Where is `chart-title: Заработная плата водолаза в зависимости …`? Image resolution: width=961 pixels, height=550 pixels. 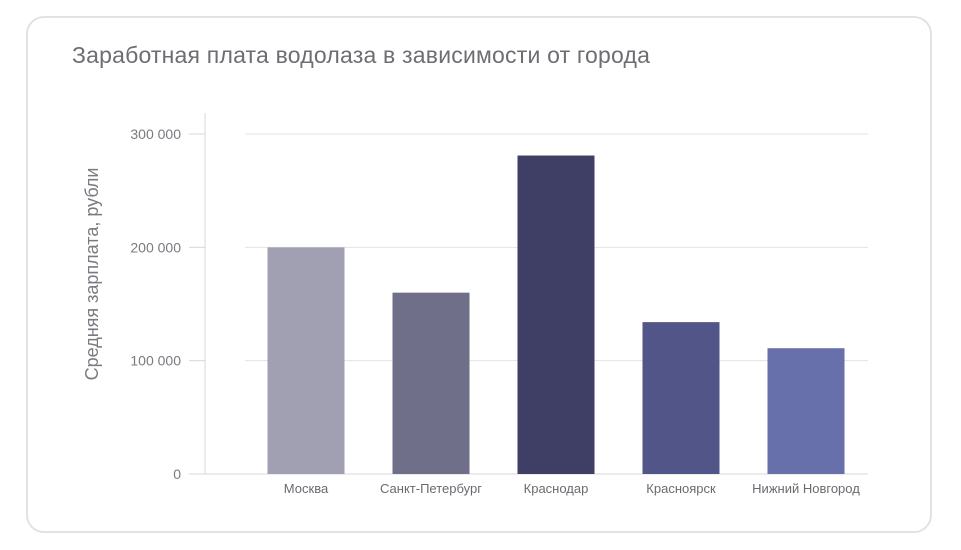 chart-title: Заработная плата водолаза в зависимости … is located at coordinates (361, 55).